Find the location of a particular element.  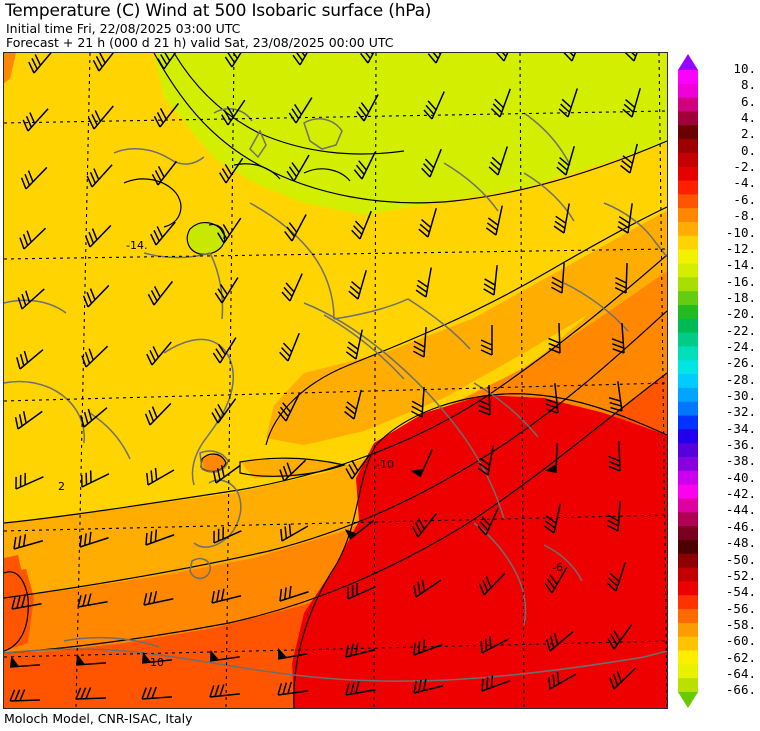

colorbar-tick: -38. is located at coordinates (740, 461).